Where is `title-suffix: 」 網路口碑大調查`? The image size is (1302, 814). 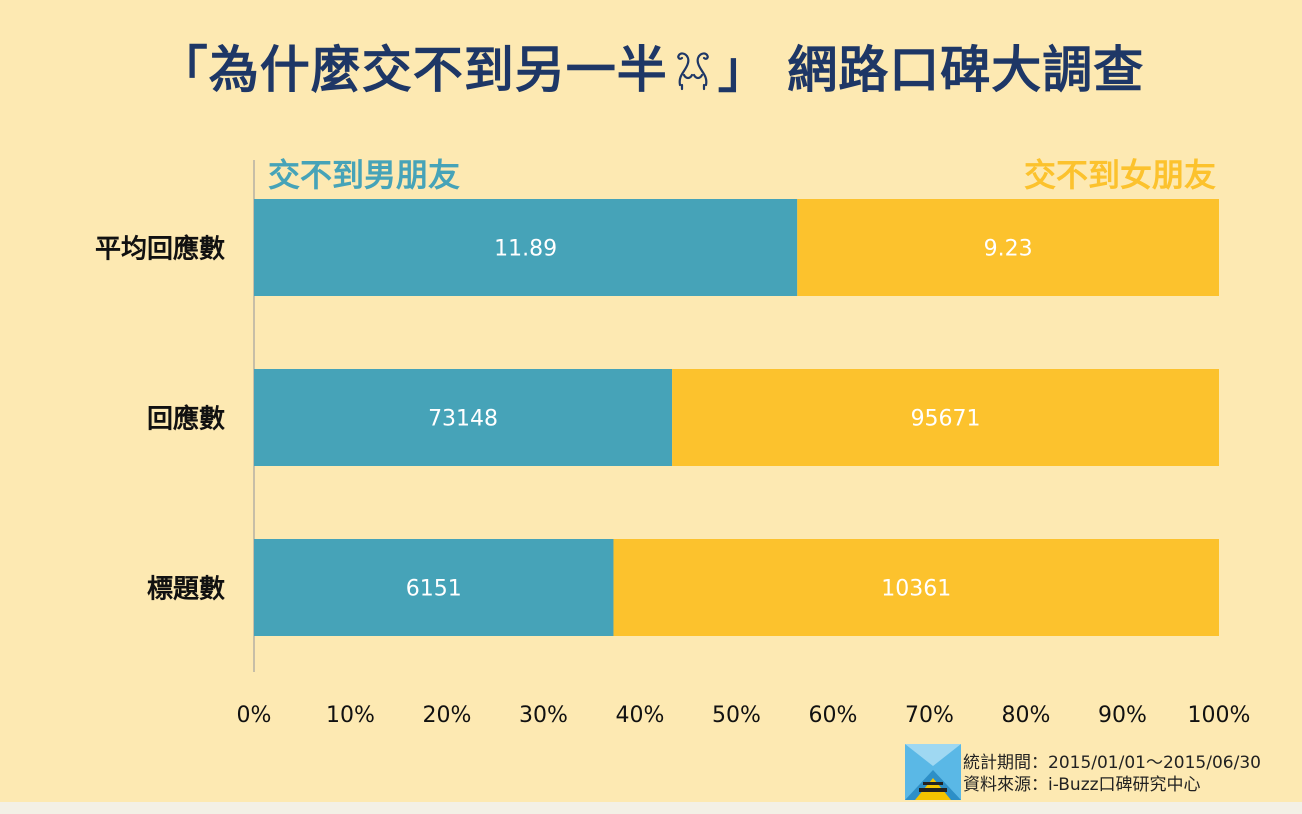 title-suffix: 」 網路口碑大調查 is located at coordinates (931, 70).